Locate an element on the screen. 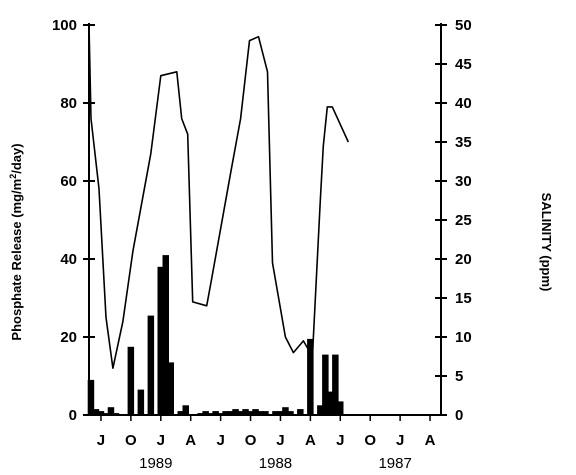 This screenshot has height=475, width=576. y-right-tick-label: 40 is located at coordinates (463, 103).